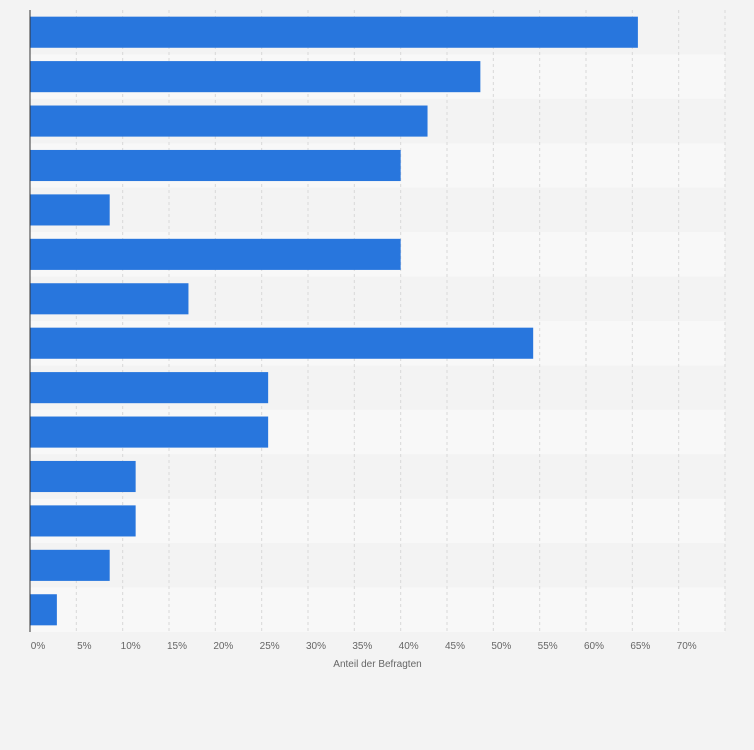 The height and width of the screenshot is (750, 754). What do you see at coordinates (640, 646) in the screenshot?
I see `x-tick-label: 65%` at bounding box center [640, 646].